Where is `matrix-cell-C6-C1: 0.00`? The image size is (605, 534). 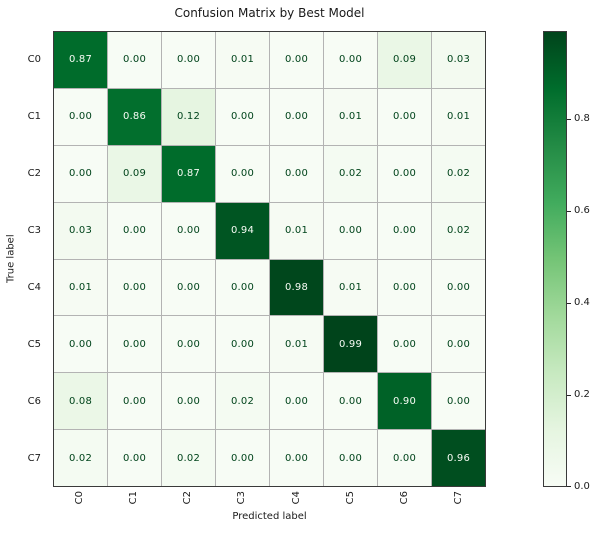
matrix-cell-C6-C1: 0.00 is located at coordinates (134, 401).